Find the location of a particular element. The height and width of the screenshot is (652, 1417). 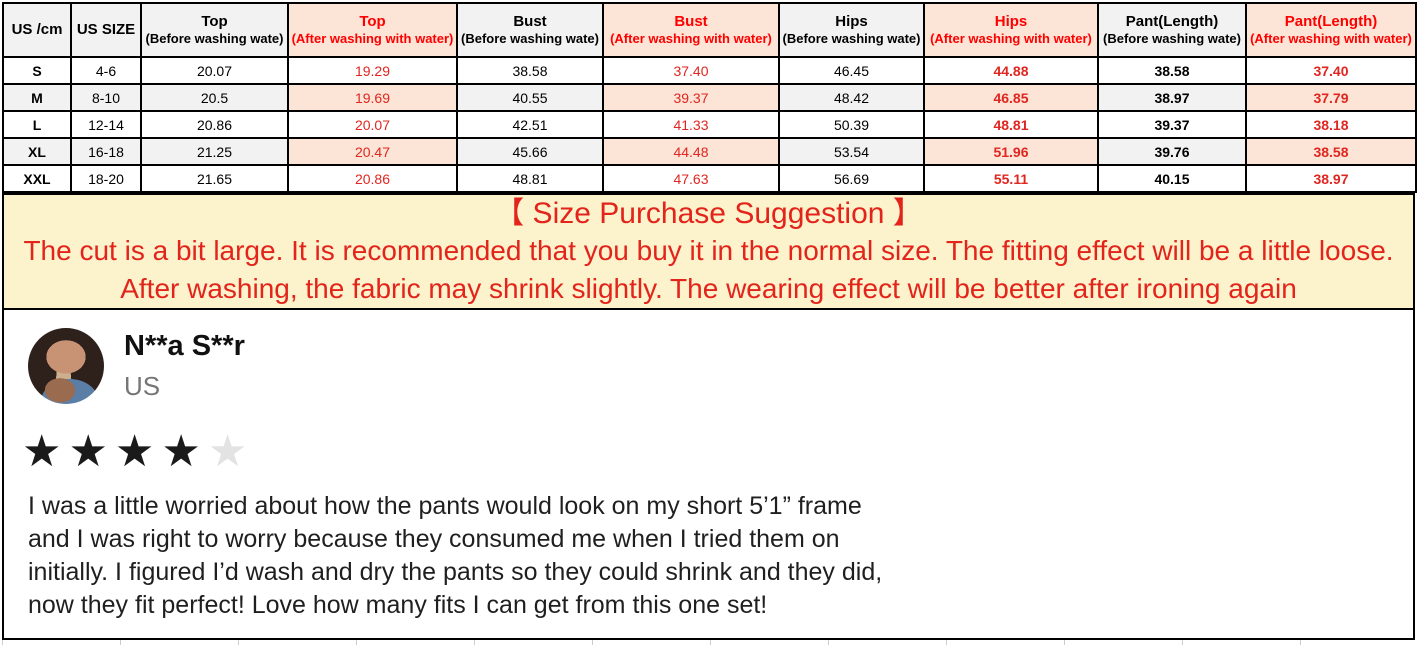

size-cell: S is located at coordinates (37, 70).